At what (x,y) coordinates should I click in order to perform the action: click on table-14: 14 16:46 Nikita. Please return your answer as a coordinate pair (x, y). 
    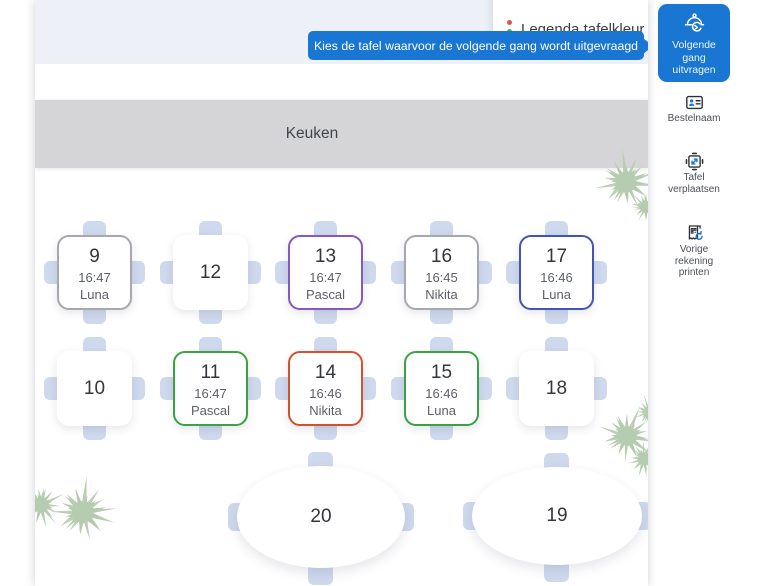
    Looking at the image, I should click on (325, 388).